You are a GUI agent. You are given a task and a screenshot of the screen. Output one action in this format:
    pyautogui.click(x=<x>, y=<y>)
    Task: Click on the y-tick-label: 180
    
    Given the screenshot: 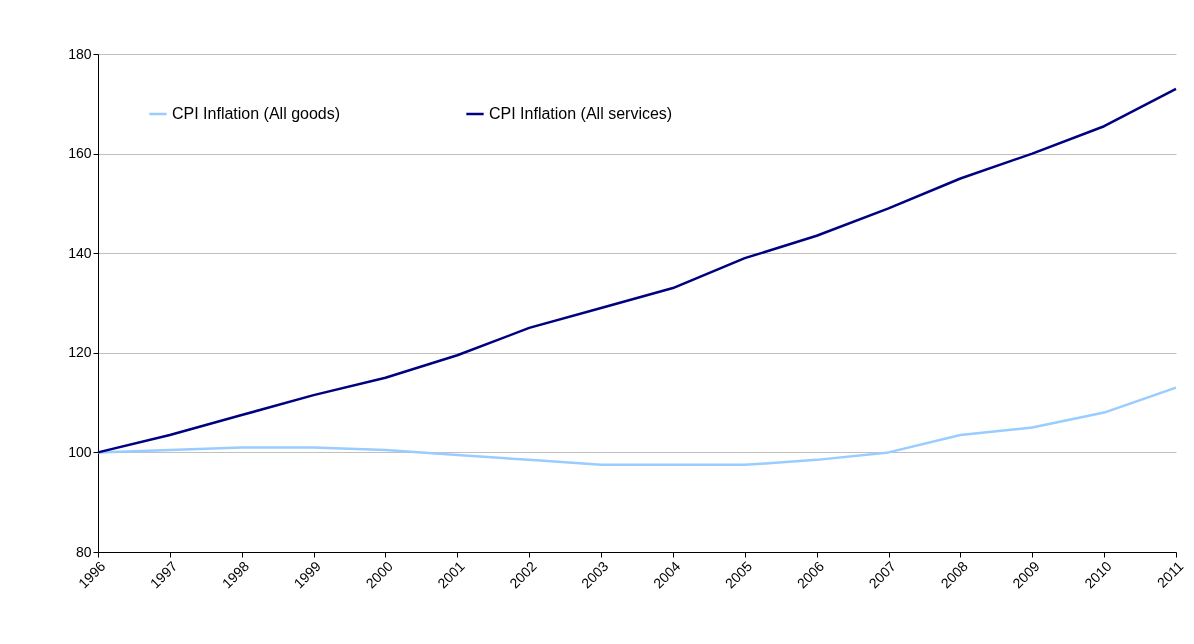 What is the action you would take?
    pyautogui.click(x=80, y=53)
    